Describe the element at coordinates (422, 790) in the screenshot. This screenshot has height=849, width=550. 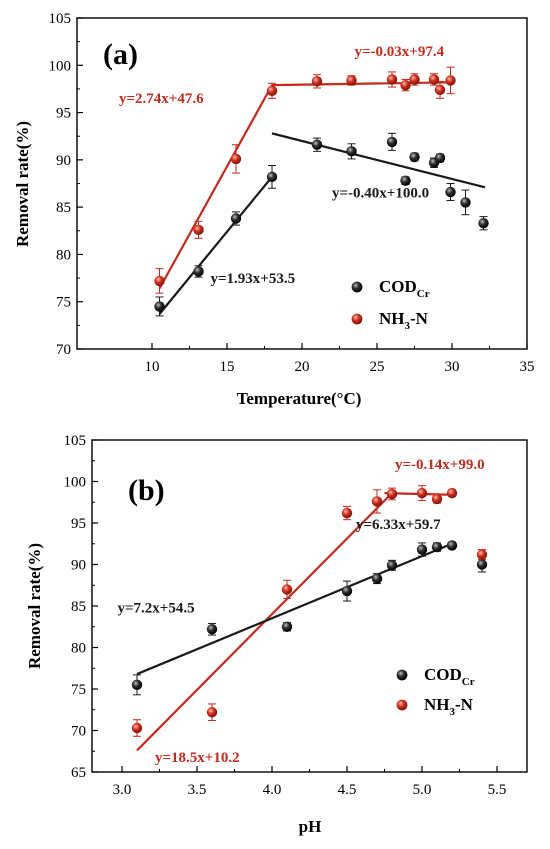
I see `x-tick-label: 5.0` at that location.